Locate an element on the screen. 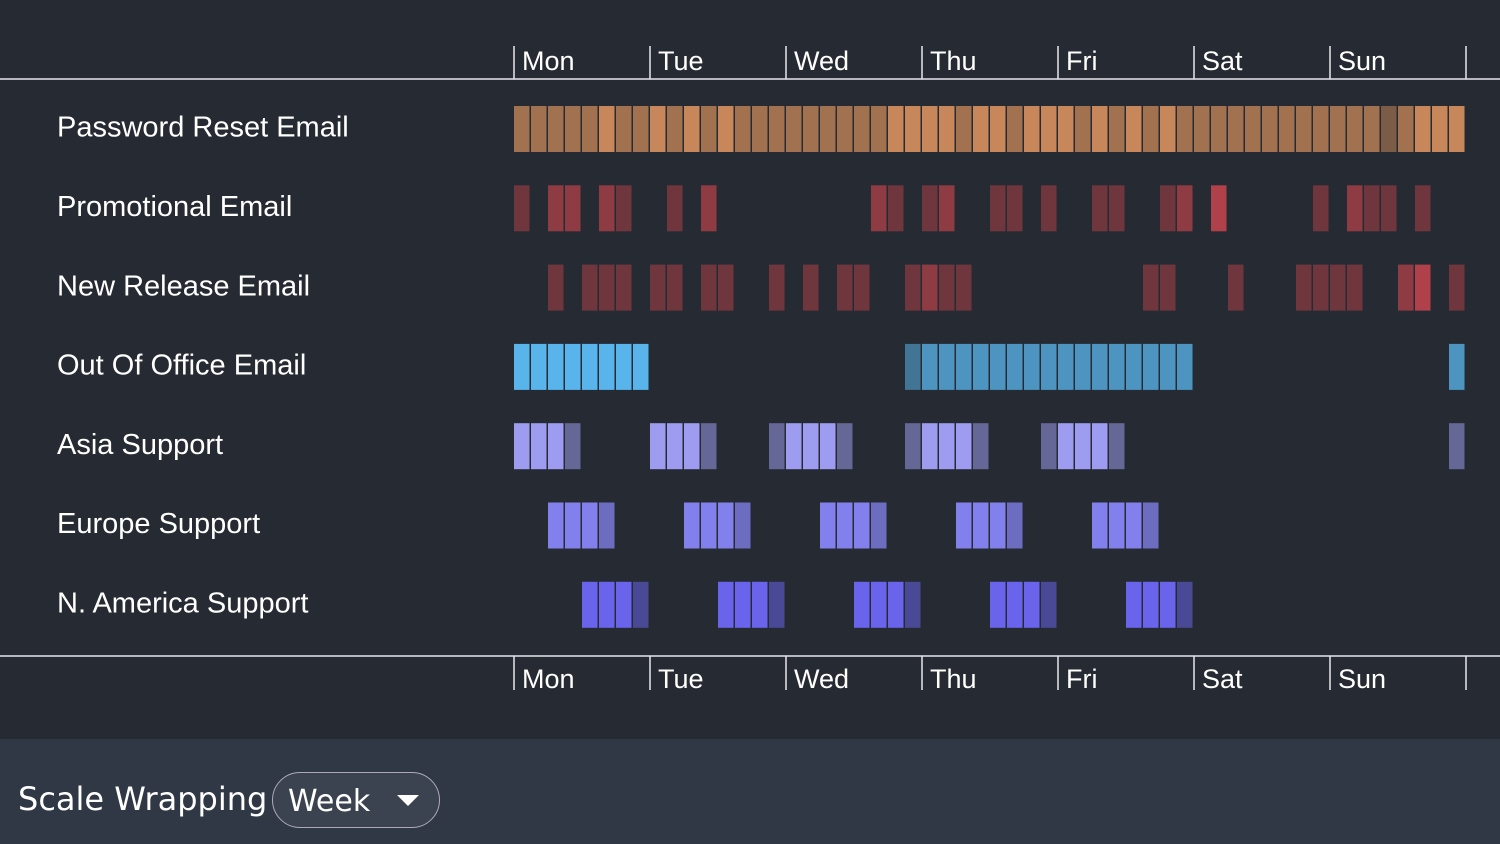 Image resolution: width=1500 pixels, height=844 pixels. scale-select: Week is located at coordinates (356, 800).